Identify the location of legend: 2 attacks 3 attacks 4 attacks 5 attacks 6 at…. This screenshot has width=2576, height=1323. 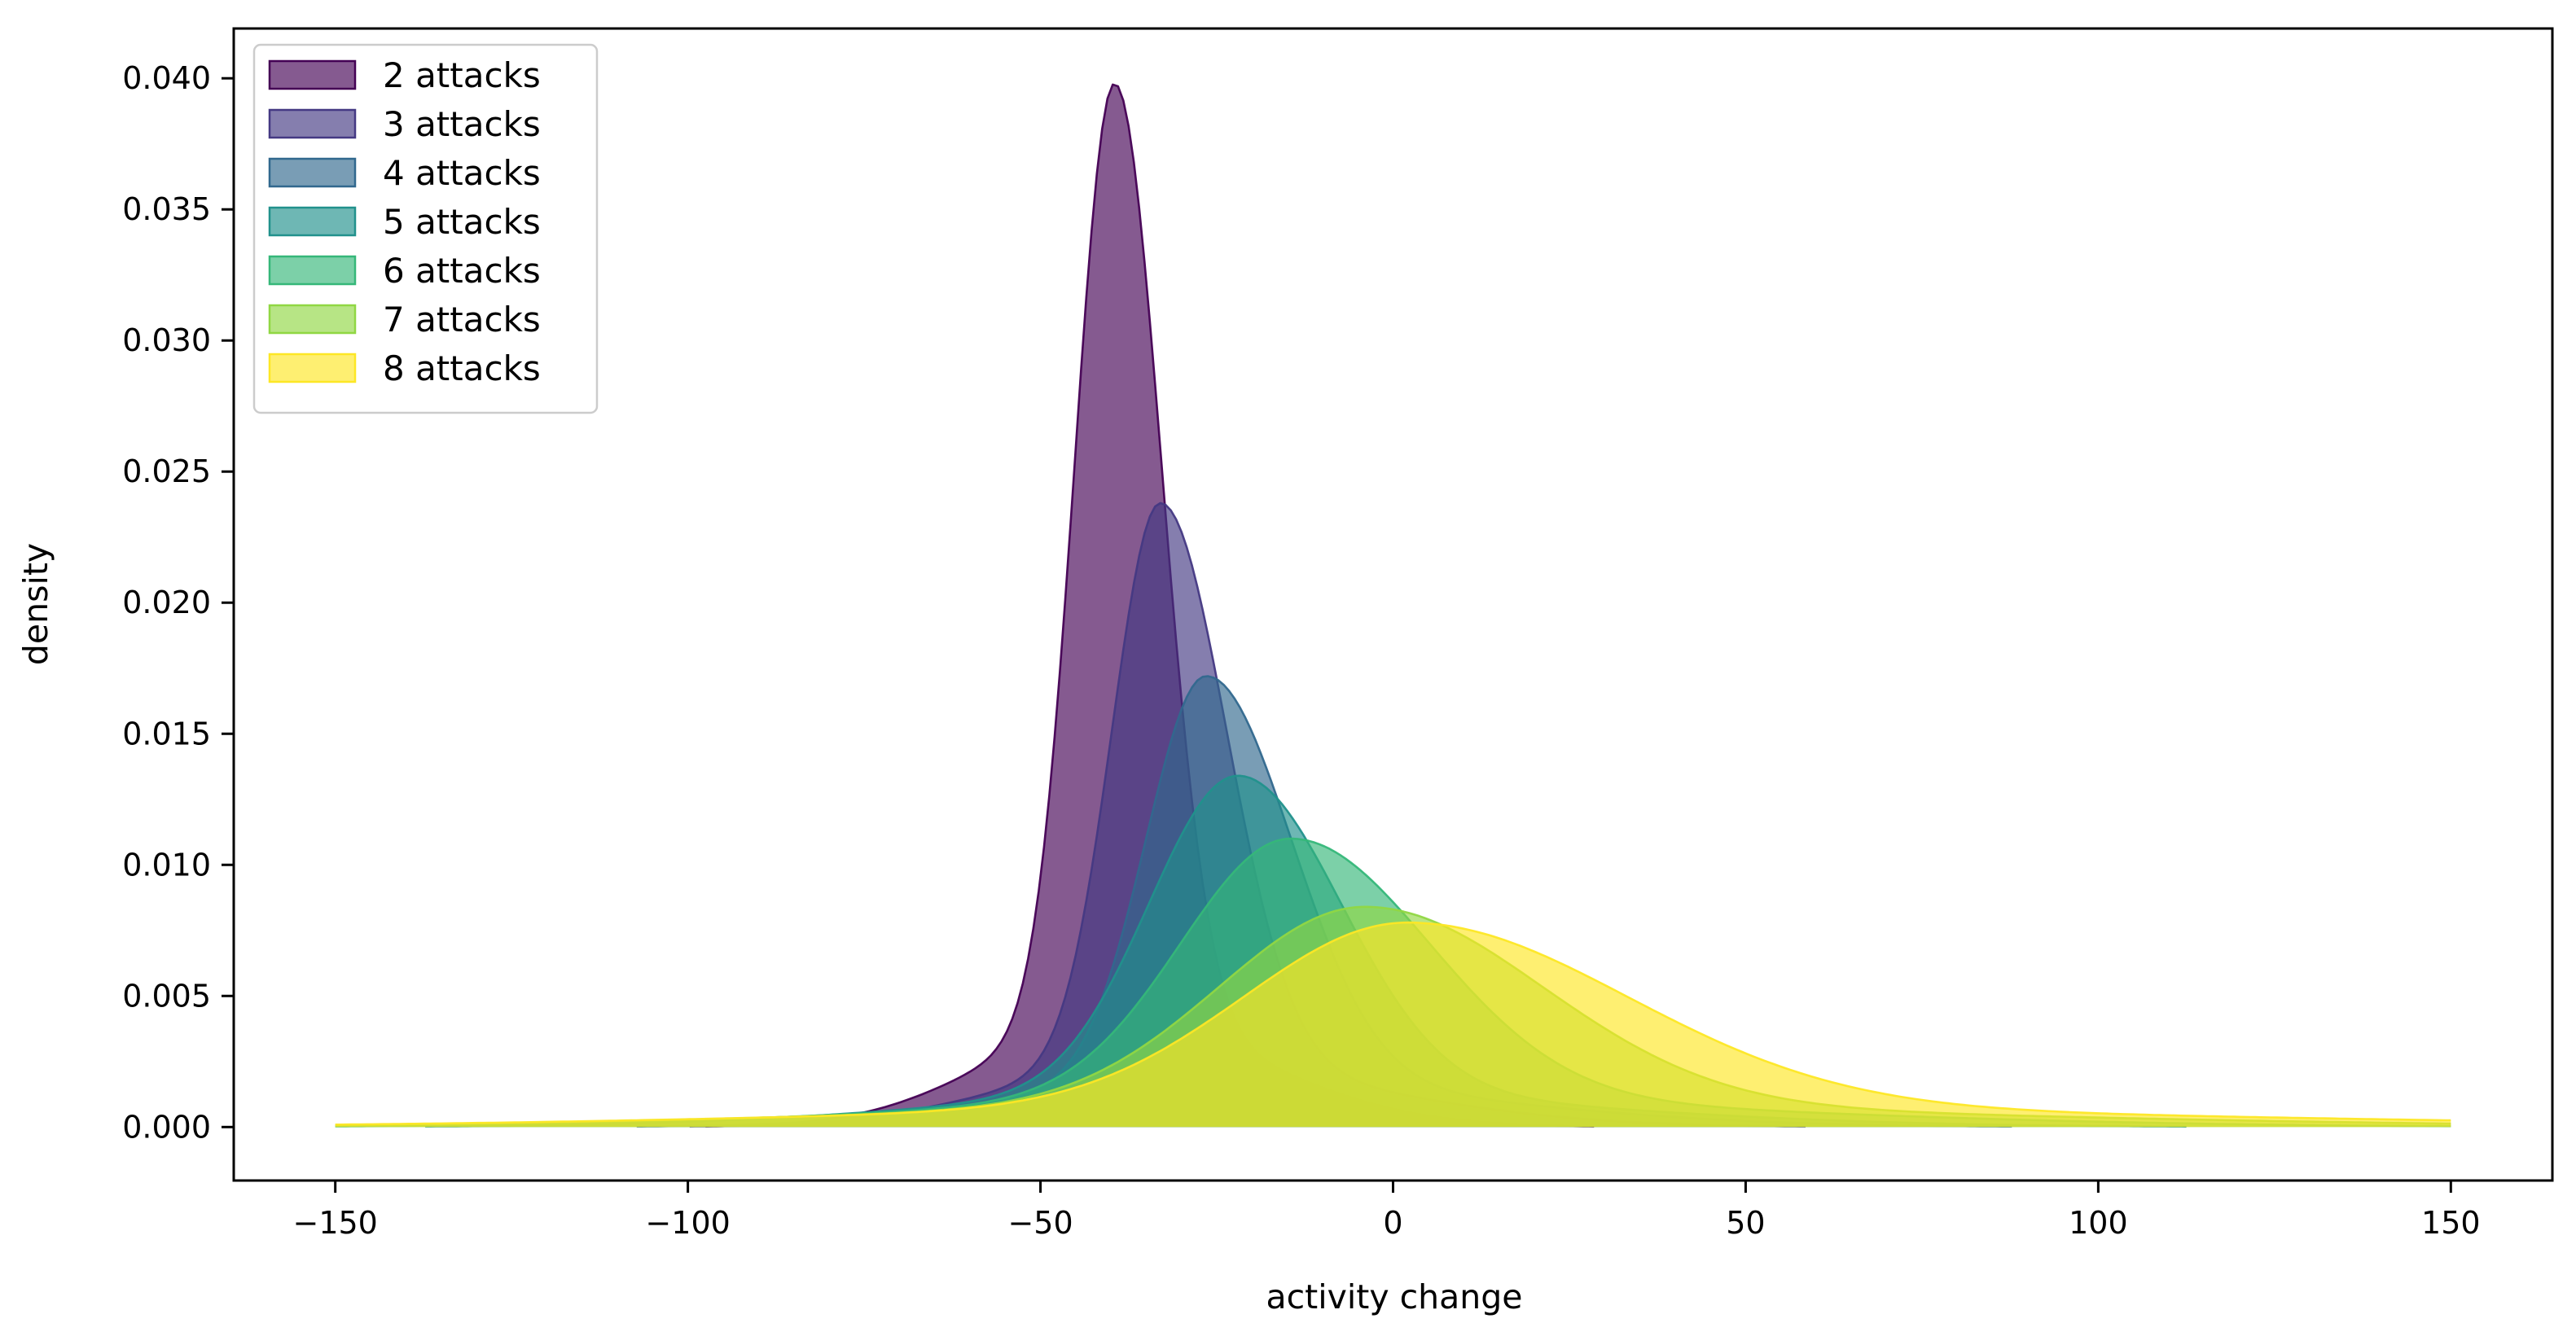
(425, 228).